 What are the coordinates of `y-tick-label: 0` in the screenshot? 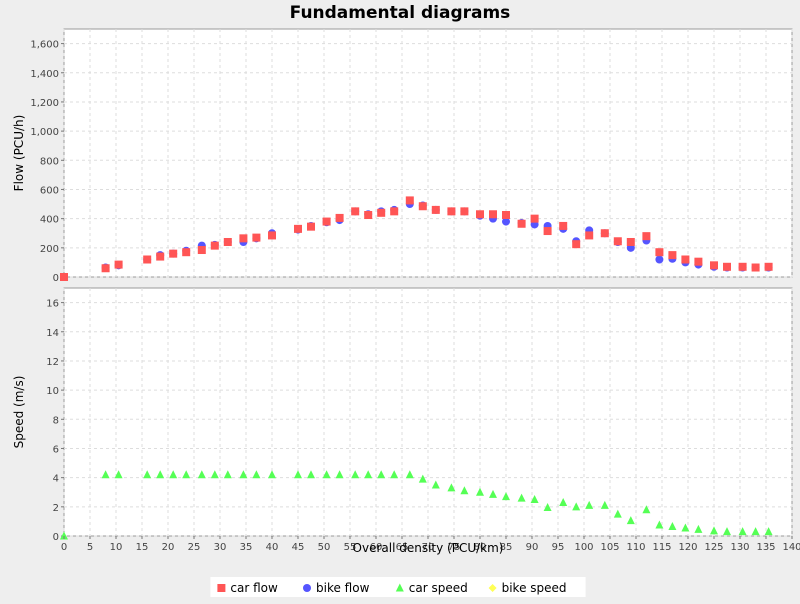 It's located at (56, 278).